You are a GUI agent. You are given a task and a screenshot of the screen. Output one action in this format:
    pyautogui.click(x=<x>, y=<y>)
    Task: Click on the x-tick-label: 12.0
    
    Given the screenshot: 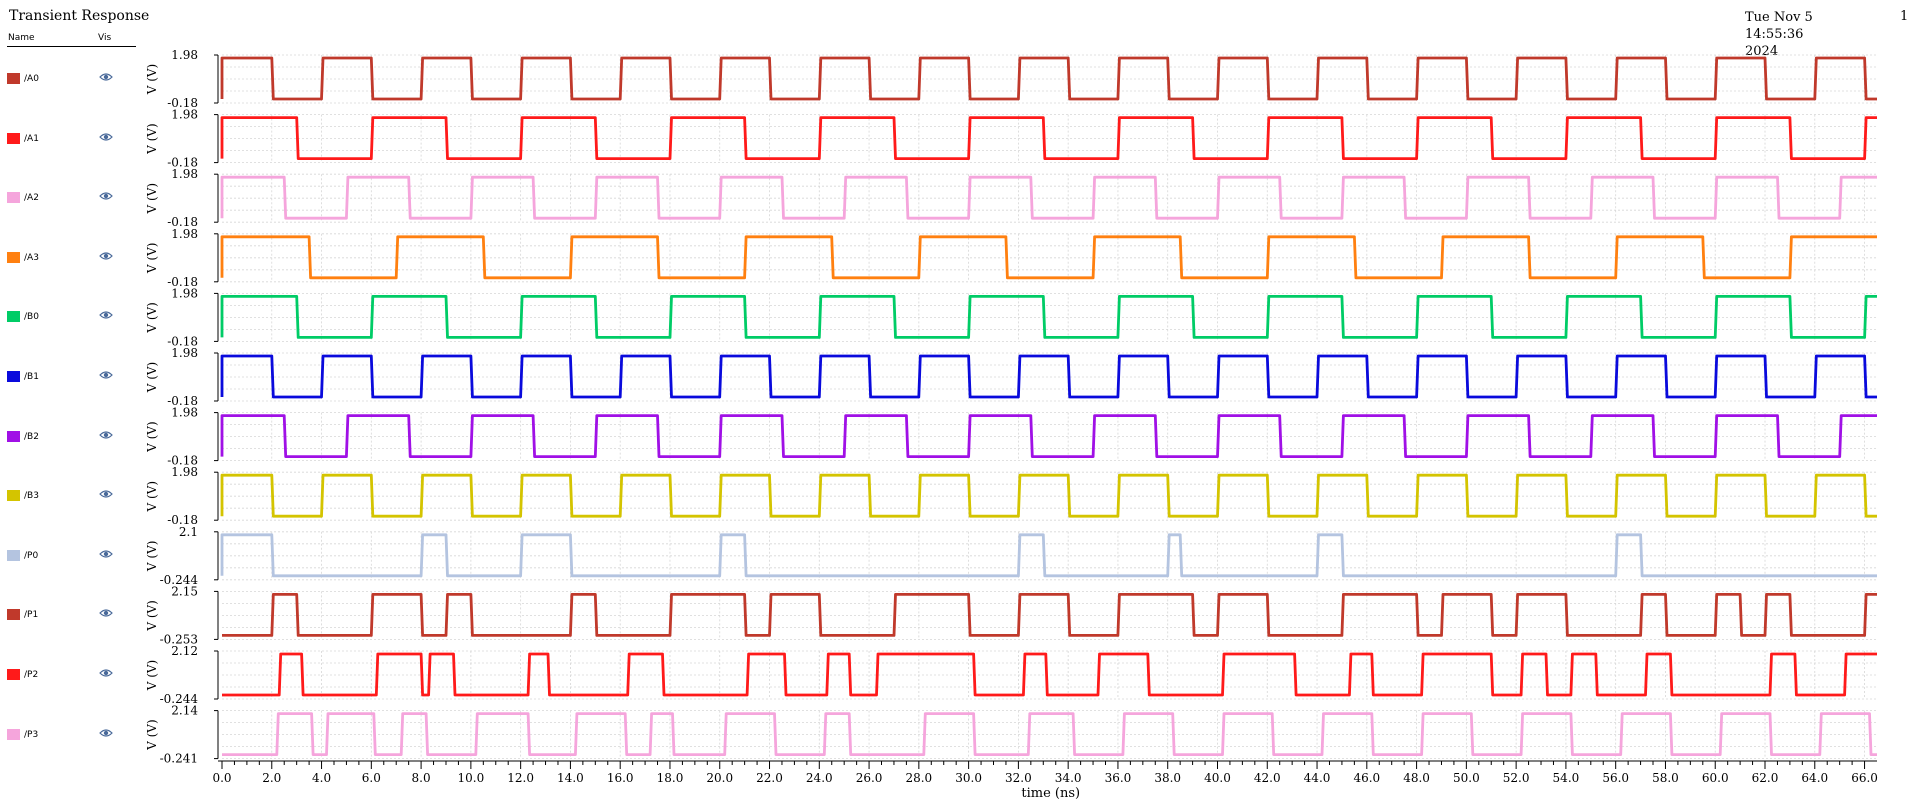 What is the action you would take?
    pyautogui.click(x=520, y=778)
    